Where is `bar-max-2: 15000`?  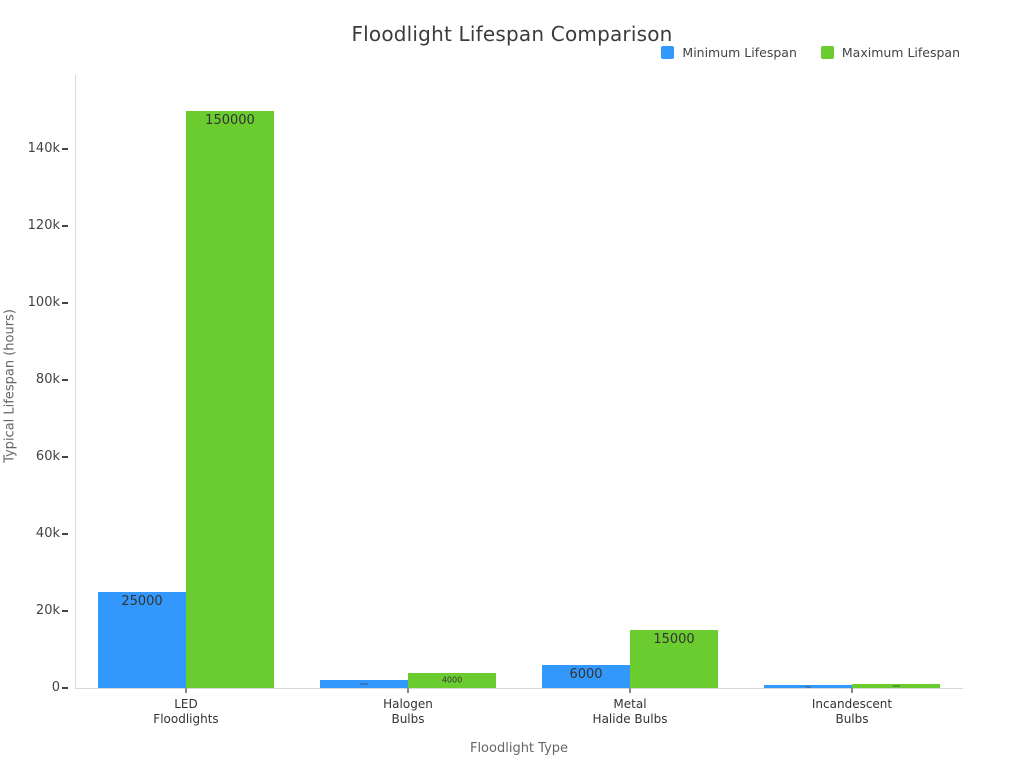
bar-max-2: 15000 is located at coordinates (674, 659).